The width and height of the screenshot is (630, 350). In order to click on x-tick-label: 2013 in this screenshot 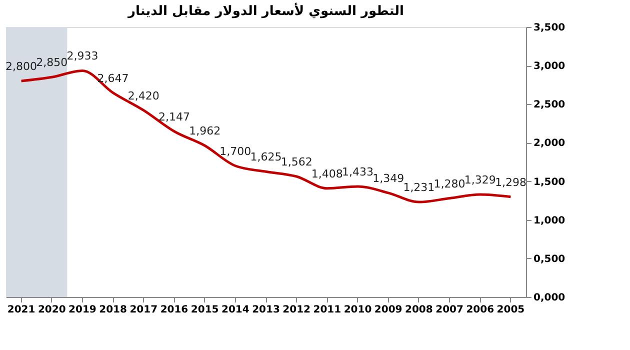, I will do `click(266, 310)`.